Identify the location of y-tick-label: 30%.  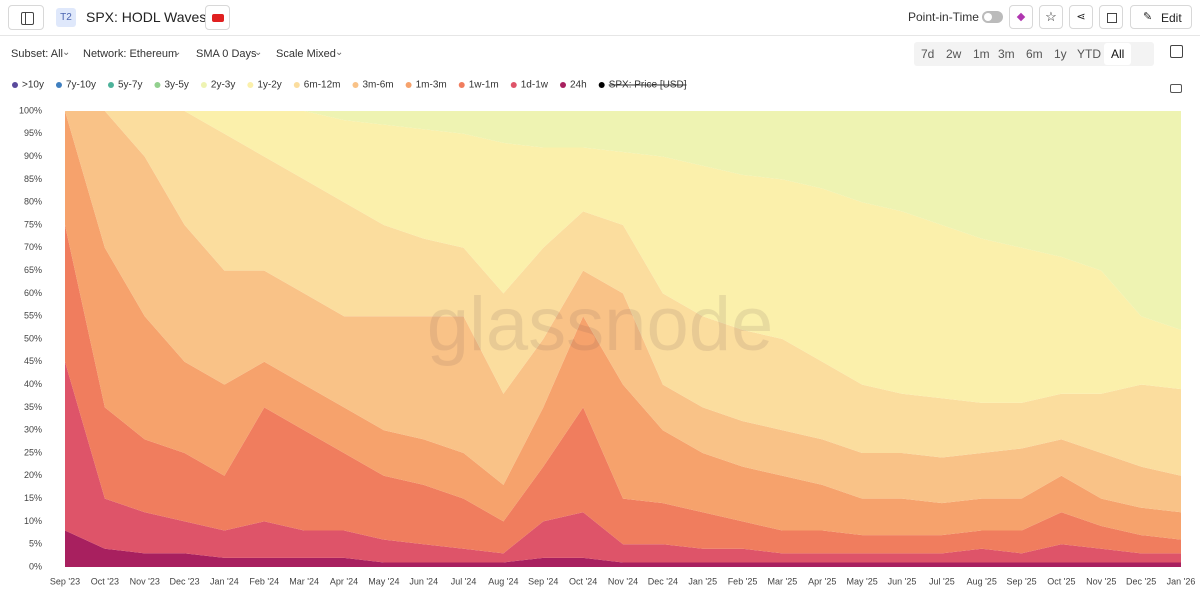
(33, 430).